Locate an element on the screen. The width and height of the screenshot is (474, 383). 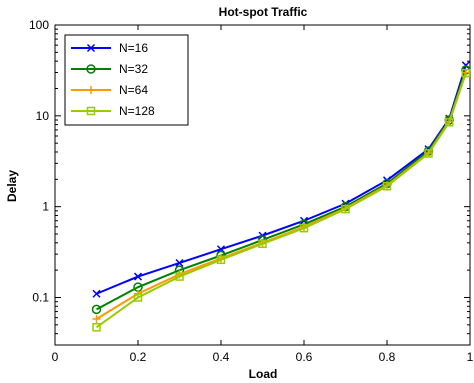
x-axis-label: Load is located at coordinates (263, 374).